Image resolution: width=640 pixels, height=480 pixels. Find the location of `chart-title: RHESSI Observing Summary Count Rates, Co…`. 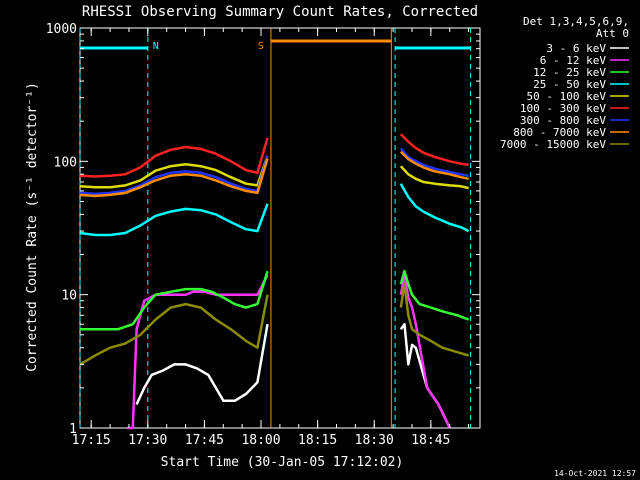

chart-title: RHESSI Observing Summary Count Rates, Co… is located at coordinates (280, 12).